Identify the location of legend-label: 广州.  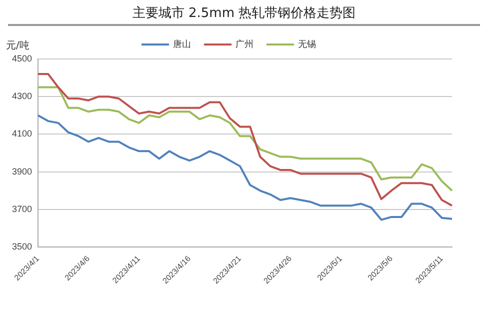
(244, 43).